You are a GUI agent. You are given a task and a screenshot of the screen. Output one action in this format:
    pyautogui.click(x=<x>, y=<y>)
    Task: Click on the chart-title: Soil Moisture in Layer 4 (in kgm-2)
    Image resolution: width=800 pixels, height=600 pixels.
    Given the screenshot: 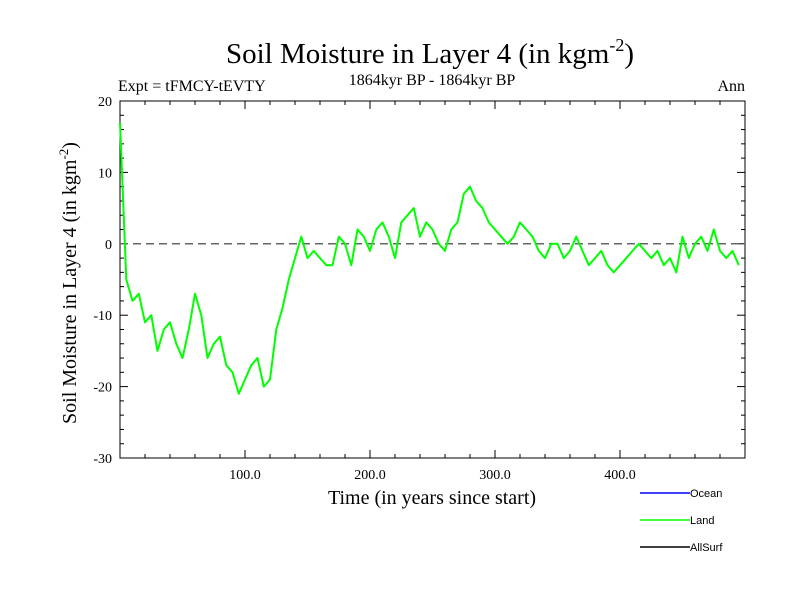 What is the action you would take?
    pyautogui.click(x=430, y=52)
    